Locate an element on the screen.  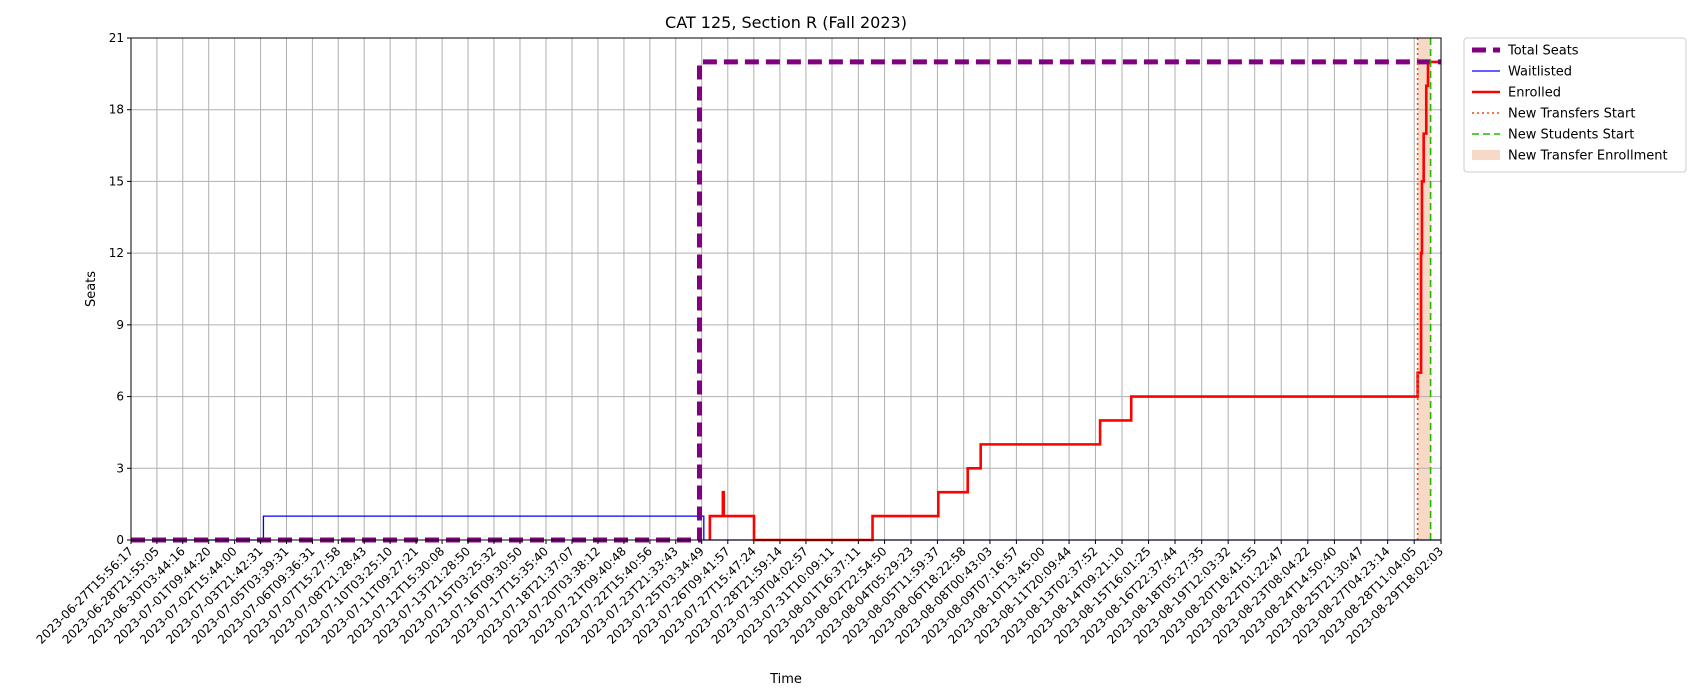
y-tick-label: 15 is located at coordinates (116, 181).